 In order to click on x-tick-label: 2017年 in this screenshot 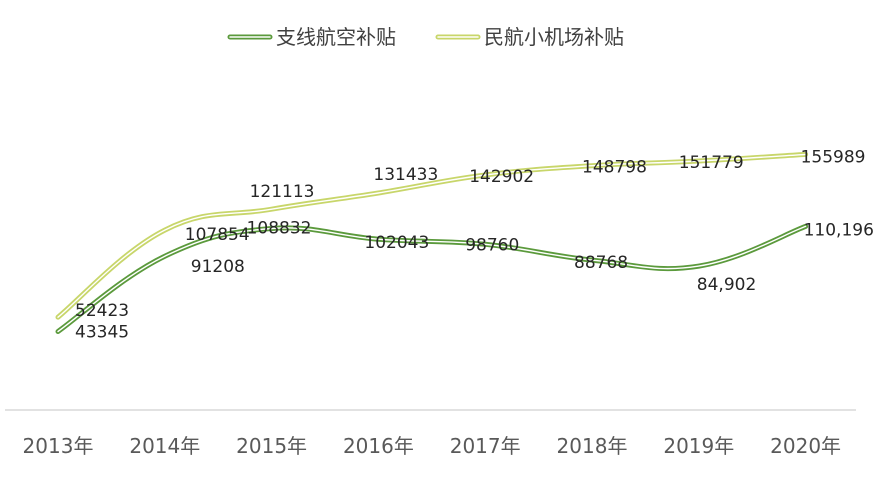, I will do `click(485, 446)`.